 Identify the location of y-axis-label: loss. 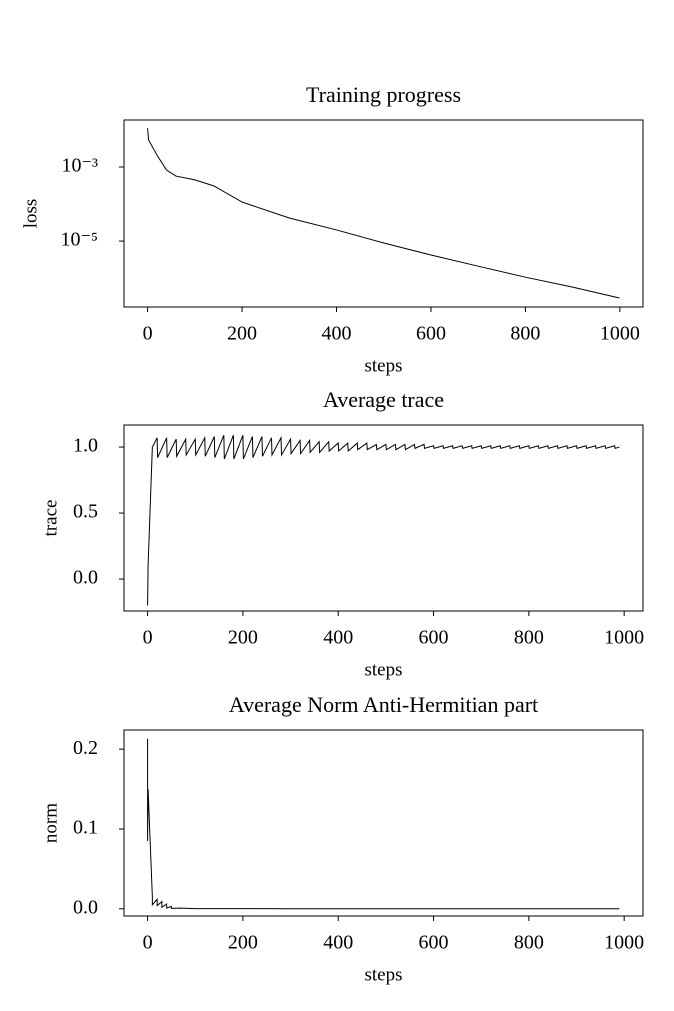
(30, 214).